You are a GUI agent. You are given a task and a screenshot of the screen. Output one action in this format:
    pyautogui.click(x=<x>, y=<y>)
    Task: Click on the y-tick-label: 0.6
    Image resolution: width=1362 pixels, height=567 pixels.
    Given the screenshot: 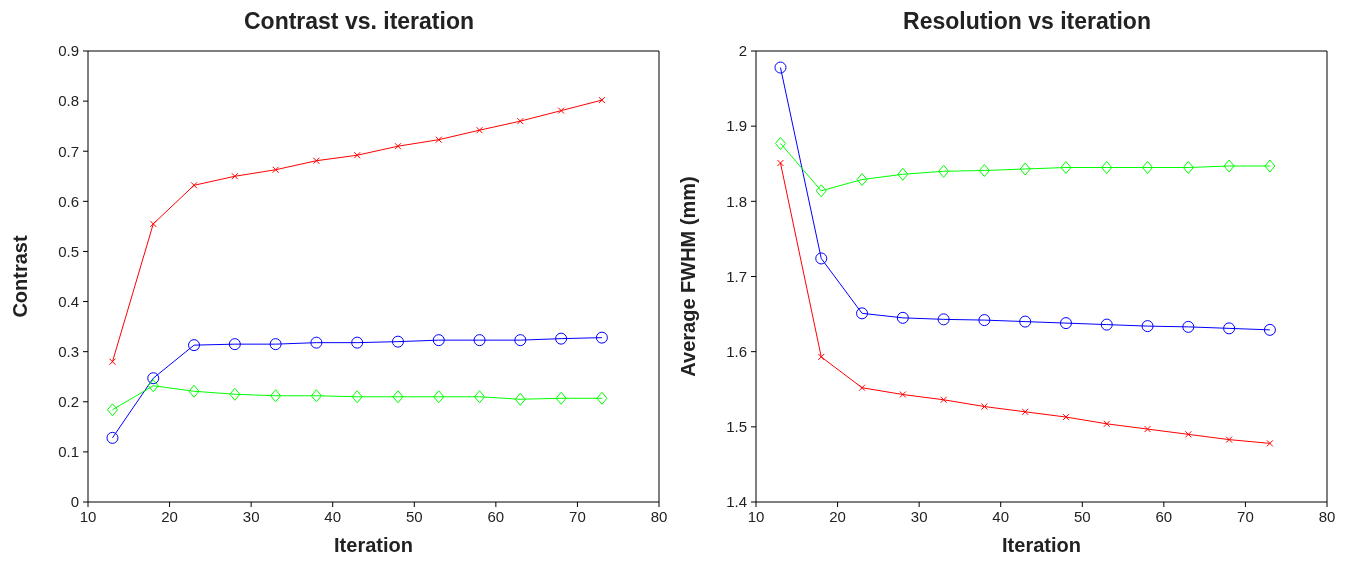 What is the action you would take?
    pyautogui.click(x=68, y=201)
    